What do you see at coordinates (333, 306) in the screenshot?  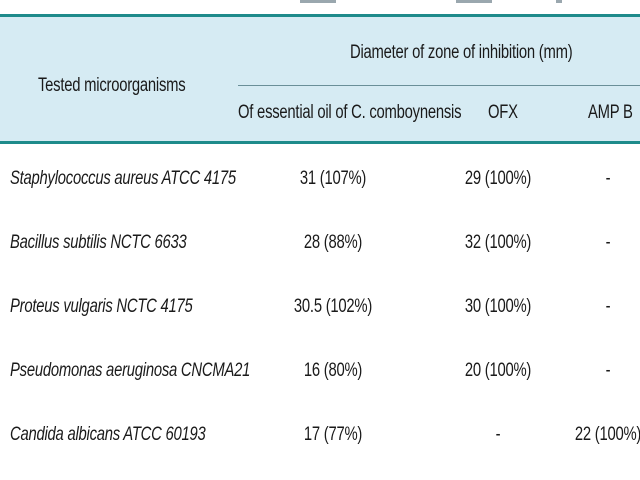 I see `oil-value-cell: 30.5 (102%)` at bounding box center [333, 306].